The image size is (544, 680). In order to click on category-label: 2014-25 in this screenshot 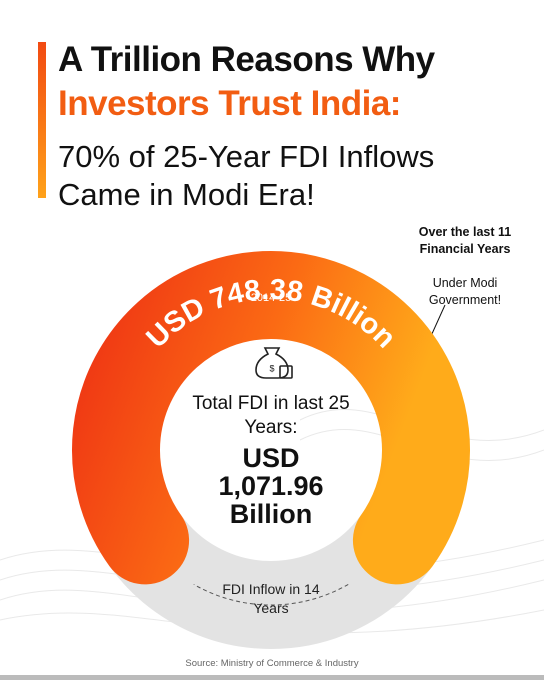, I will do `click(271, 298)`.